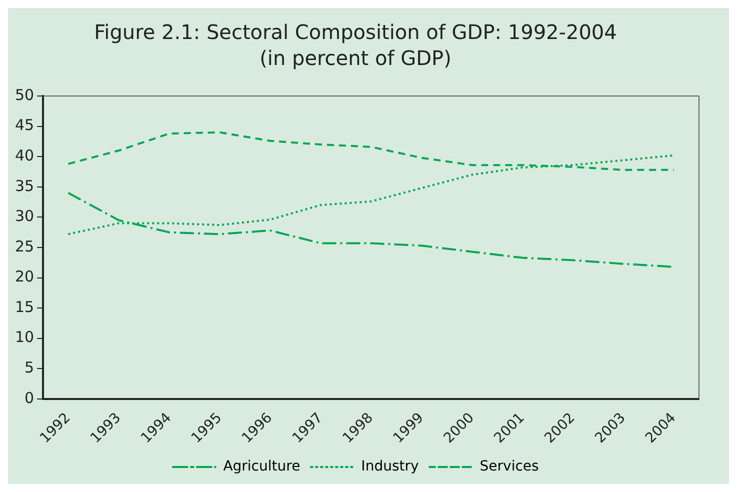 The width and height of the screenshot is (737, 492). What do you see at coordinates (24, 95) in the screenshot?
I see `y-tick-label: 50` at bounding box center [24, 95].